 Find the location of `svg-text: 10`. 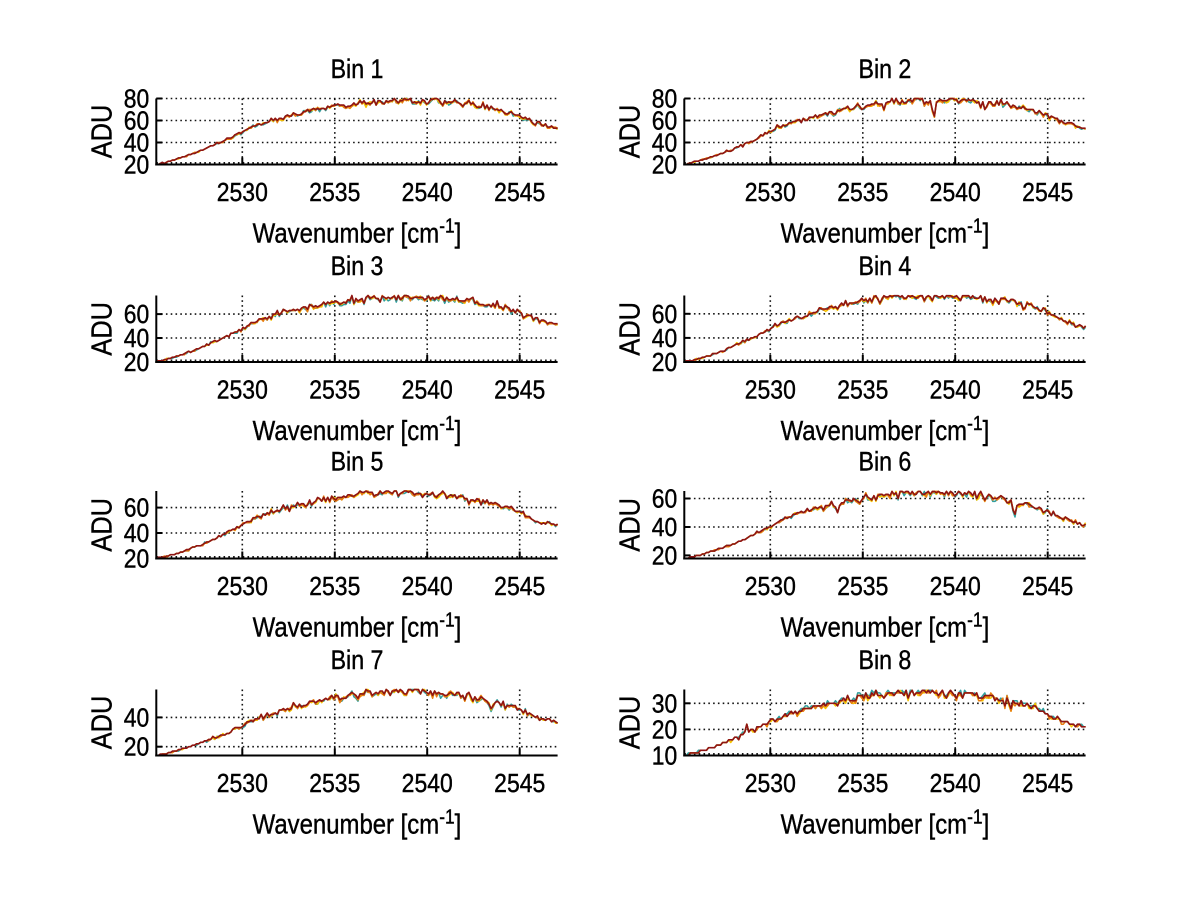

svg-text: 10 is located at coordinates (665, 756).